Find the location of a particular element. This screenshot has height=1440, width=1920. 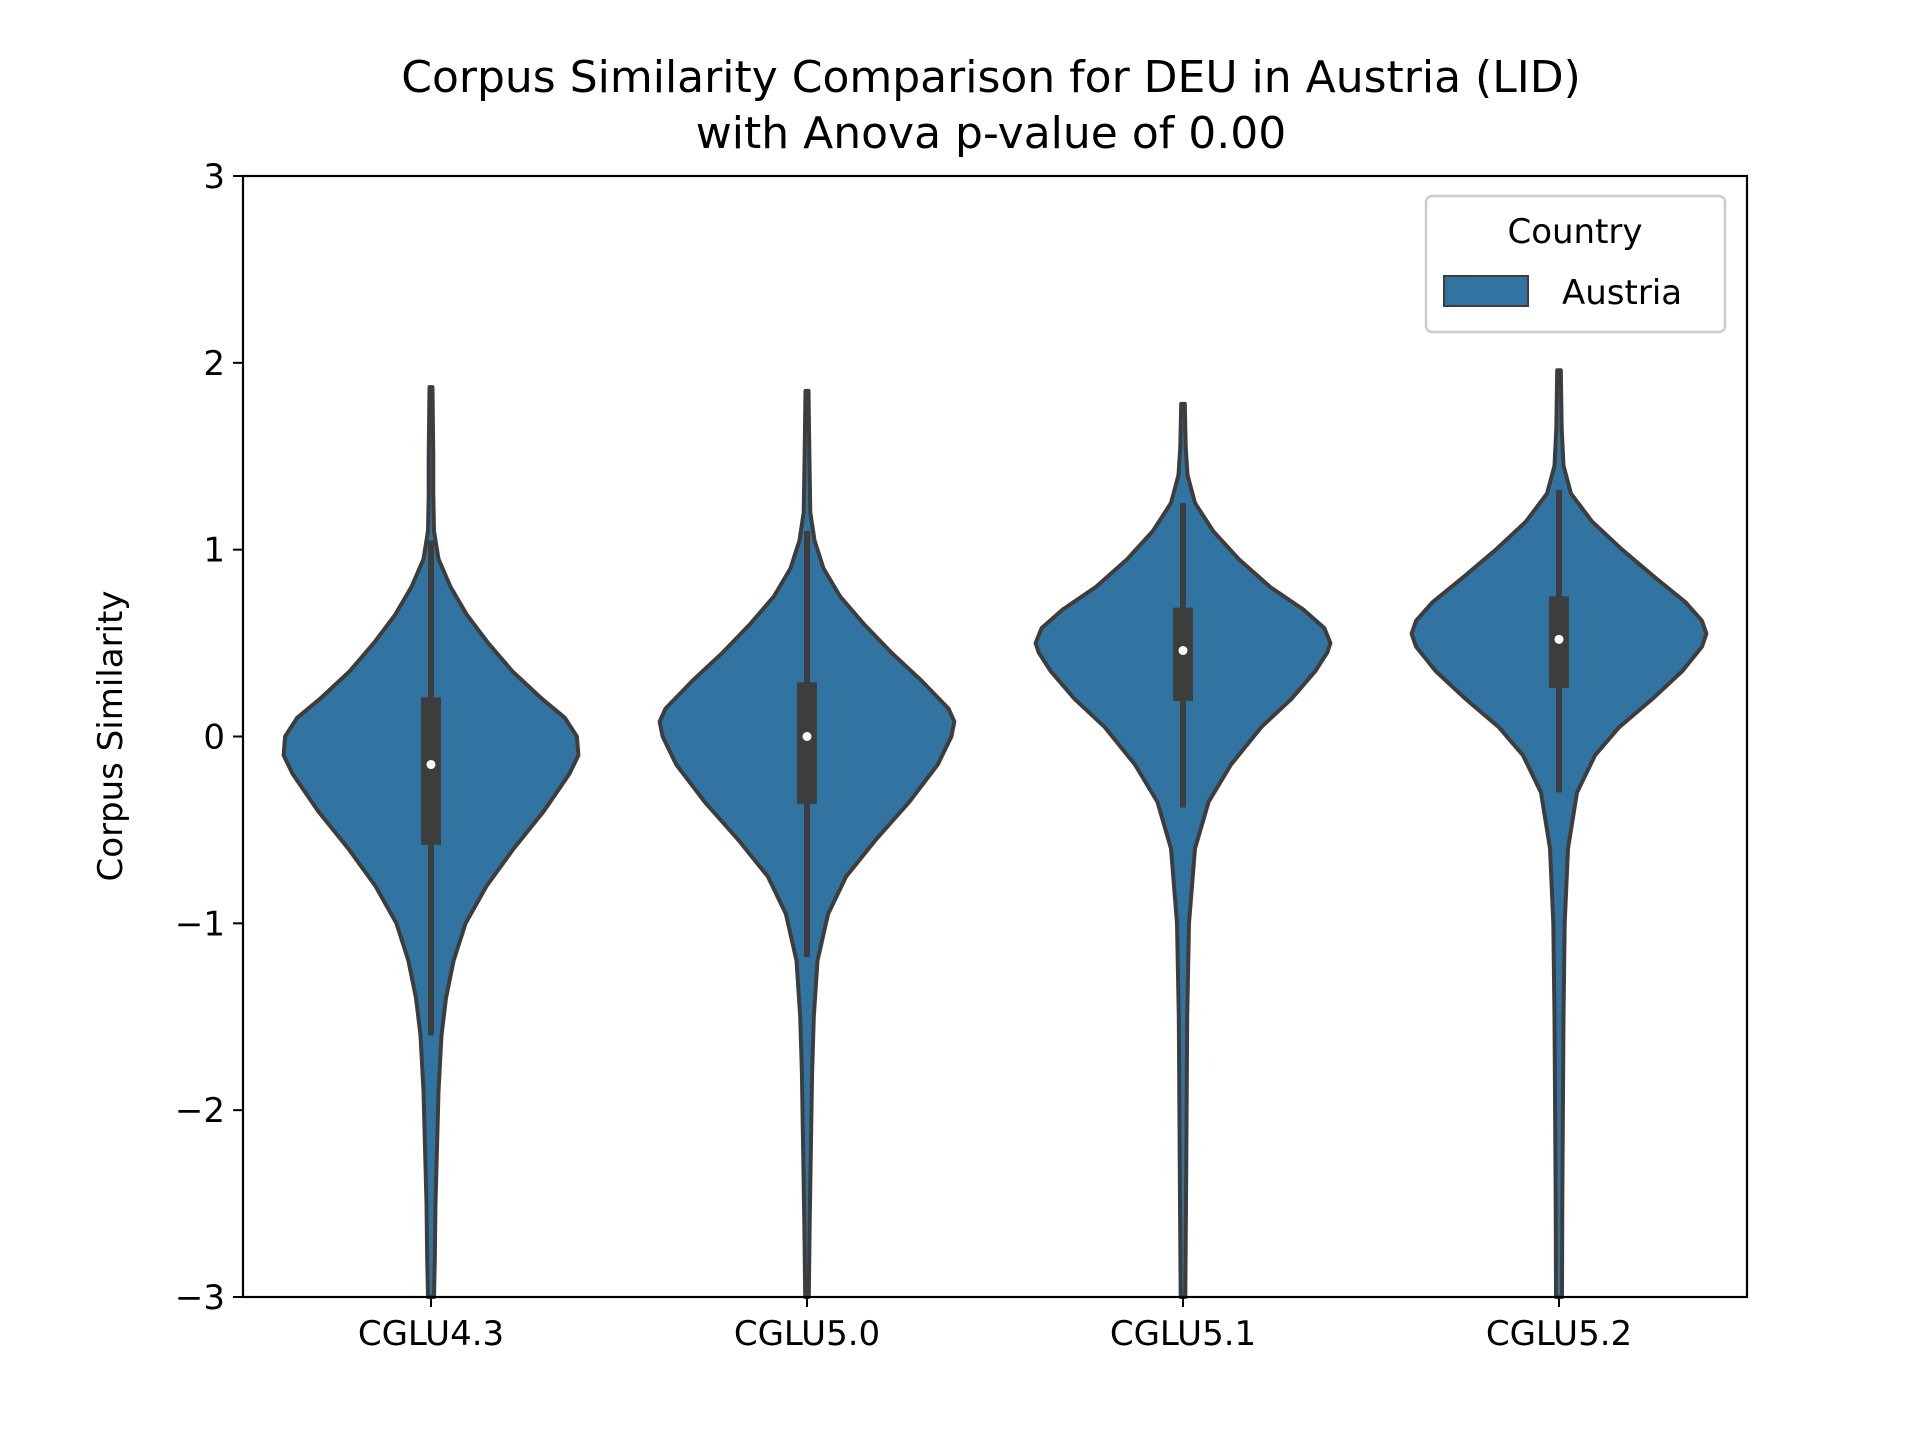

y-tick-label: 3 is located at coordinates (214, 177).